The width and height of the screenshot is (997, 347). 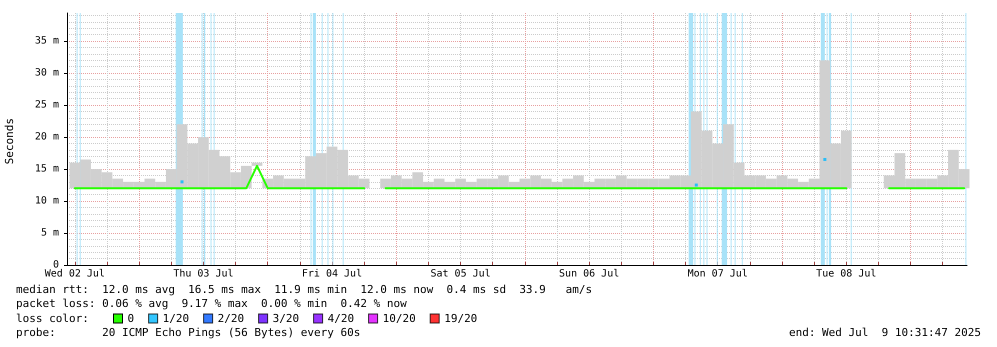 What do you see at coordinates (52, 318) in the screenshot?
I see `legend-title: loss color:` at bounding box center [52, 318].